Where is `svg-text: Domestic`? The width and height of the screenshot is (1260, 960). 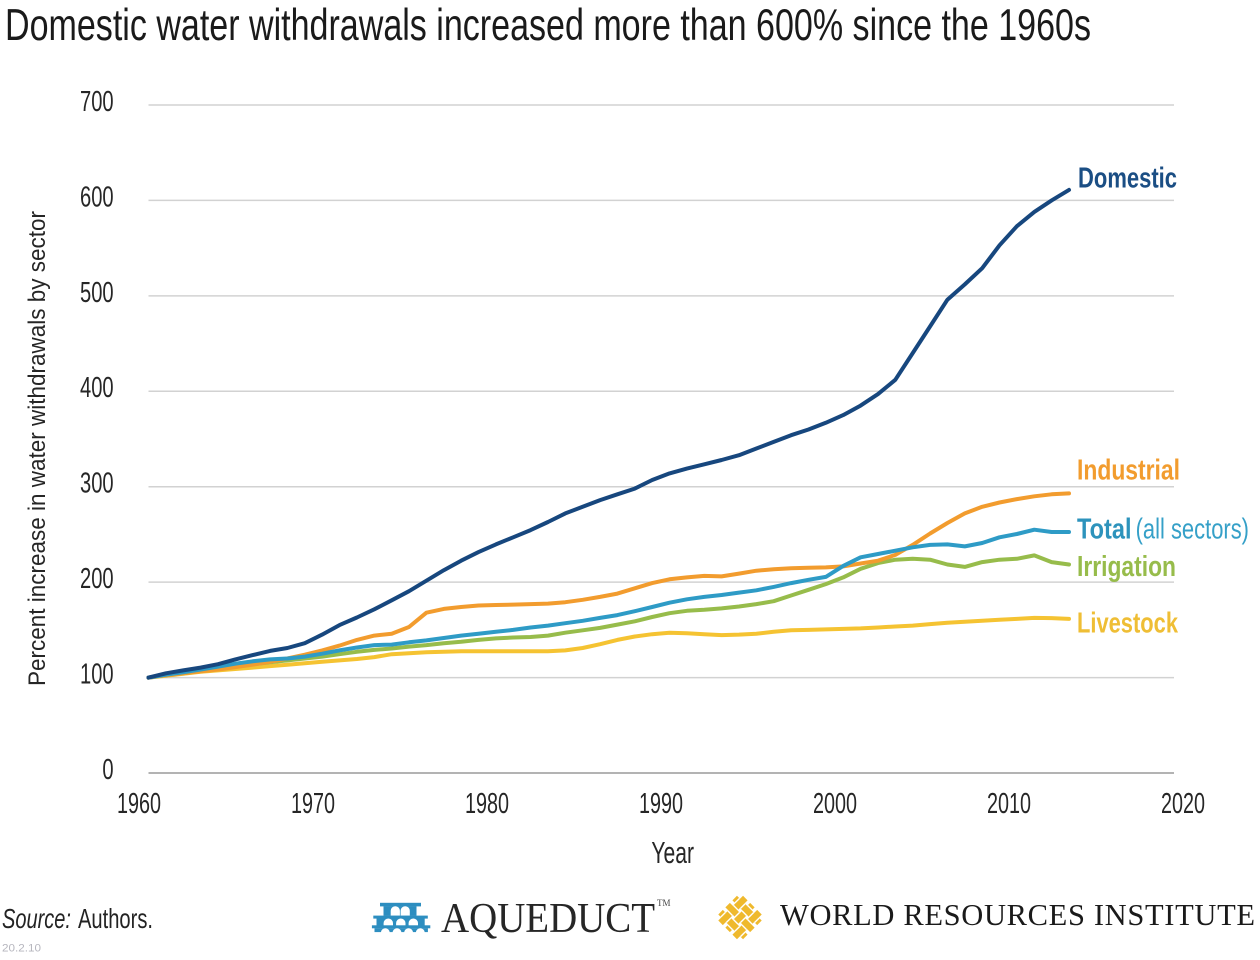 svg-text: Domestic is located at coordinates (1127, 179).